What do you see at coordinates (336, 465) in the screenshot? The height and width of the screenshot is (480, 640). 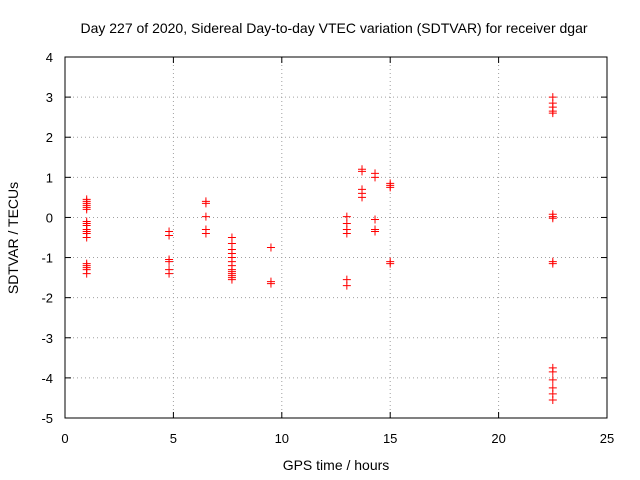 I see `x-axis-label: GPS time / hours` at bounding box center [336, 465].